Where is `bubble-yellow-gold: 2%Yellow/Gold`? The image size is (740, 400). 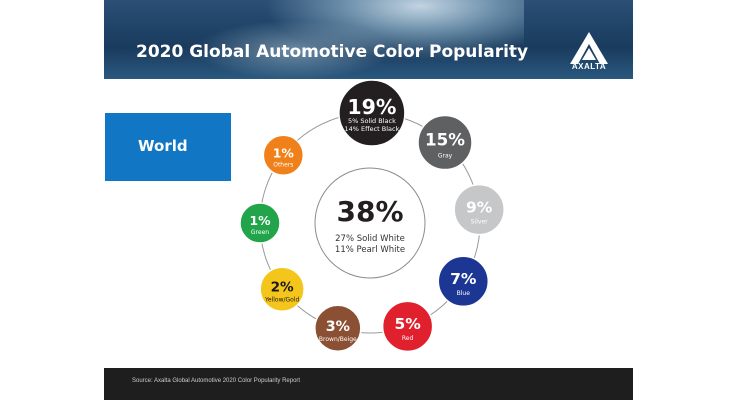
bubble-yellow-gold: 2%Yellow/Gold is located at coordinates (282, 289).